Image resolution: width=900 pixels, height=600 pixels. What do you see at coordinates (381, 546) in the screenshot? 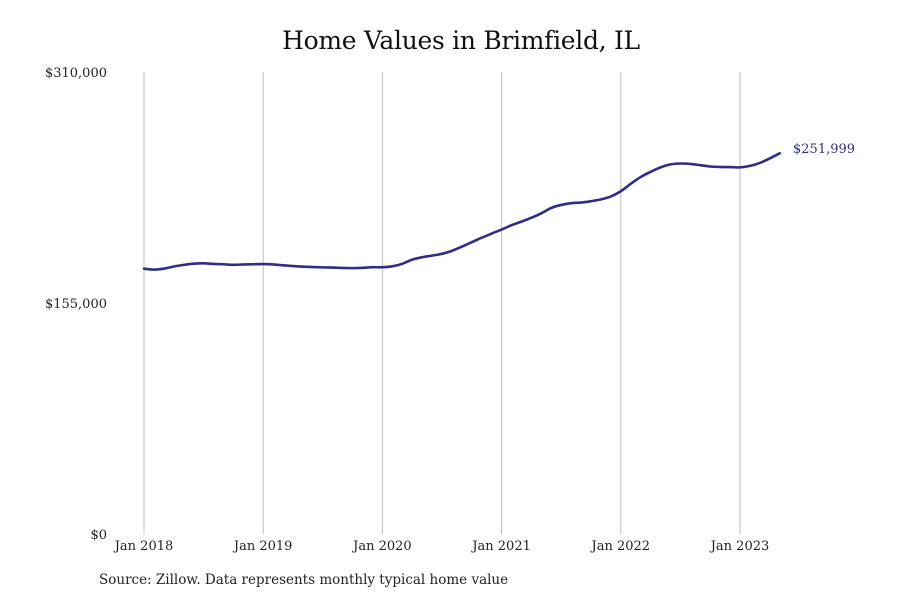
I see `x-tick-label: Jan 2020` at bounding box center [381, 546].